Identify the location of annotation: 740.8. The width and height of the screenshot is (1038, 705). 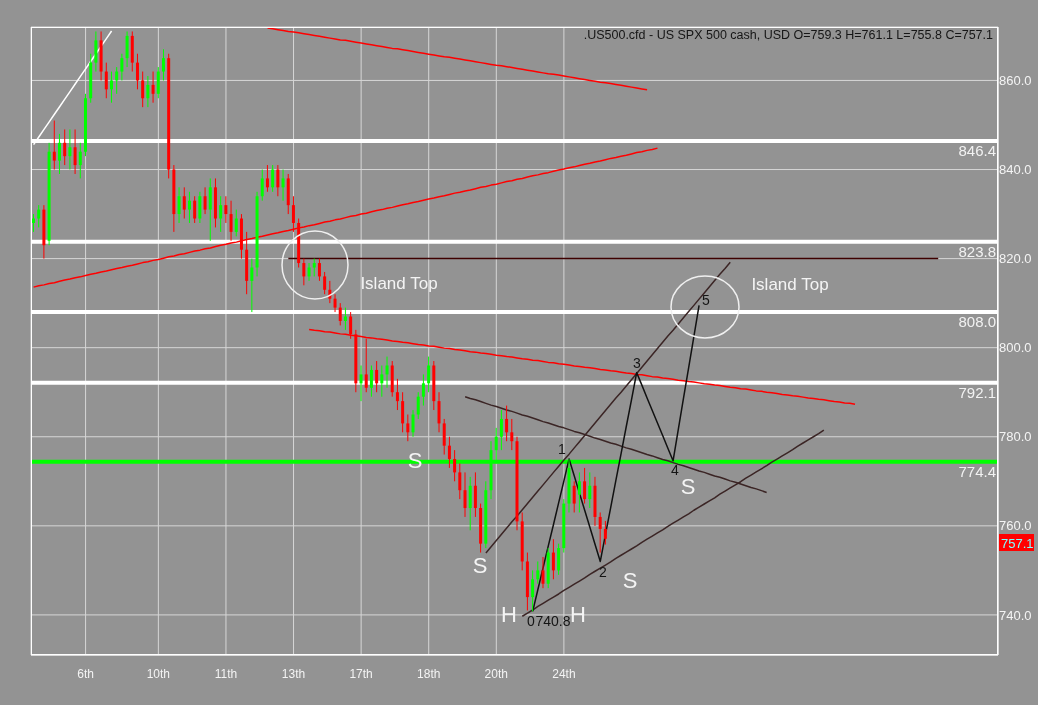
(553, 621).